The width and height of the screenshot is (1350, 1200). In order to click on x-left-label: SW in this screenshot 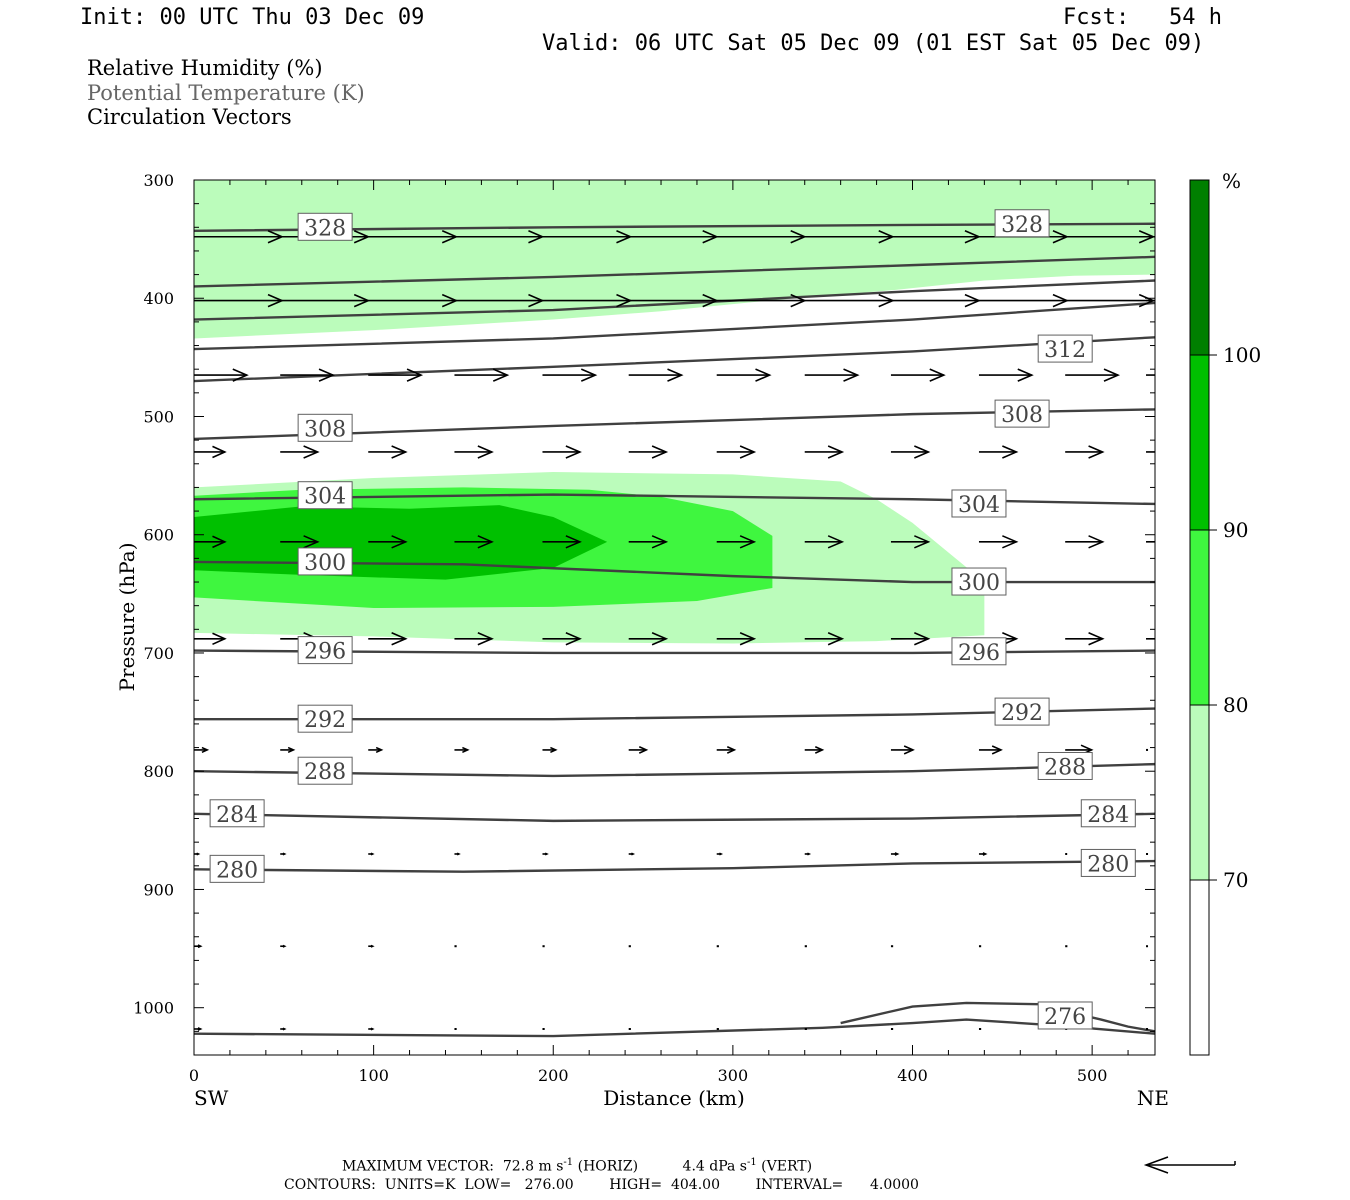, I will do `click(211, 1098)`.